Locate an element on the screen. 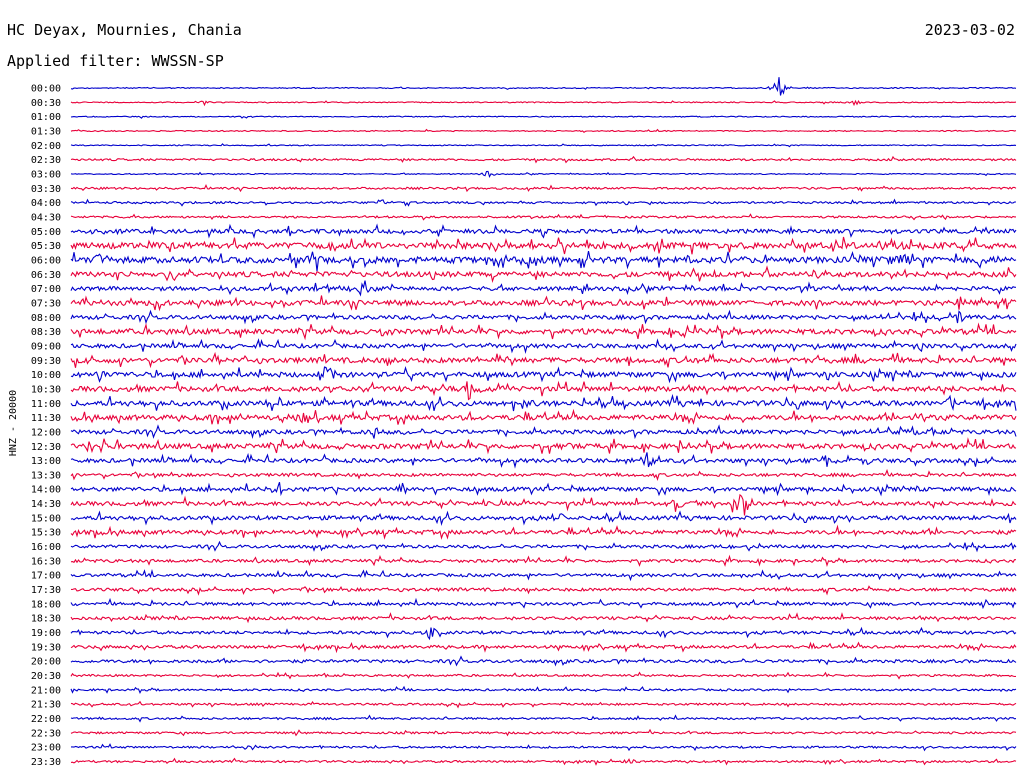 The width and height of the screenshot is (1024, 780). time-tick-label: 07:00 is located at coordinates (46, 289).